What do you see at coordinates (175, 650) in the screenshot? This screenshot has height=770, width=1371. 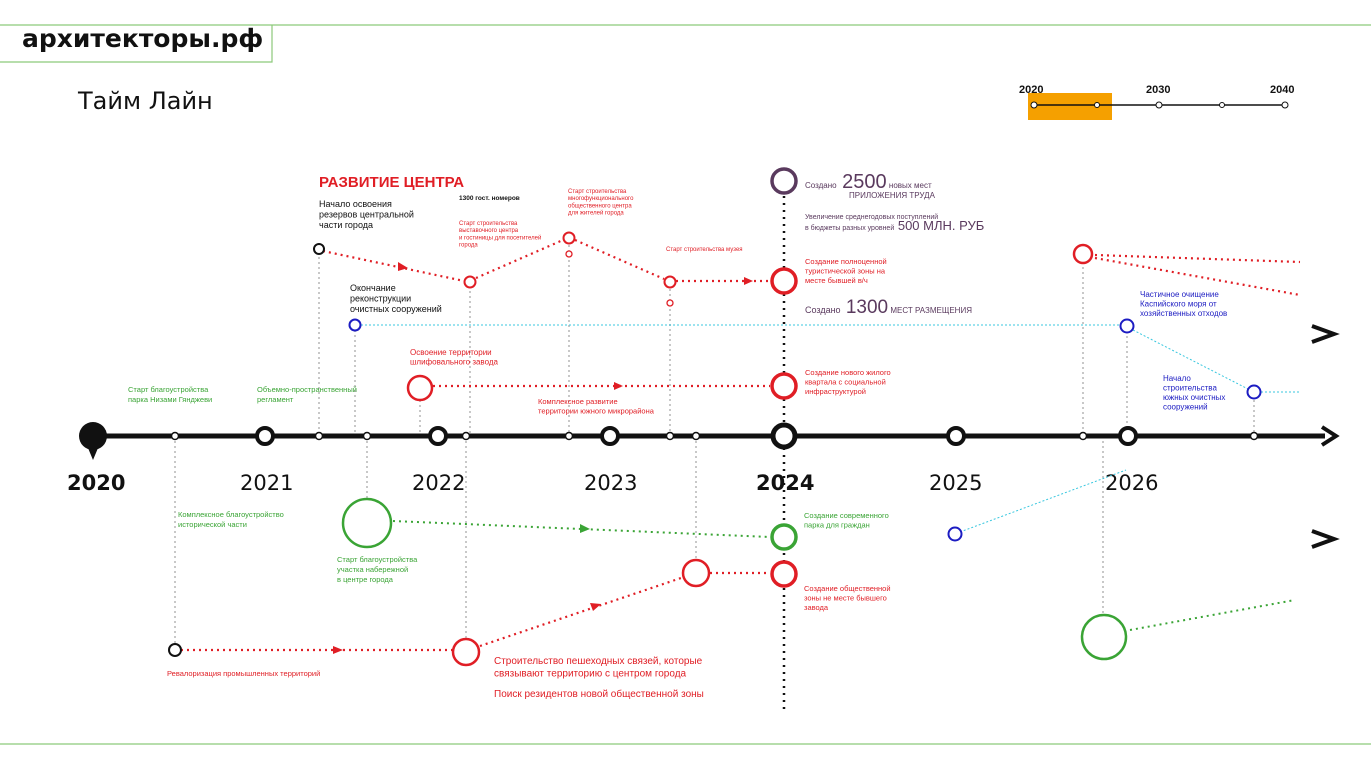 I see `event-node-revalorization` at bounding box center [175, 650].